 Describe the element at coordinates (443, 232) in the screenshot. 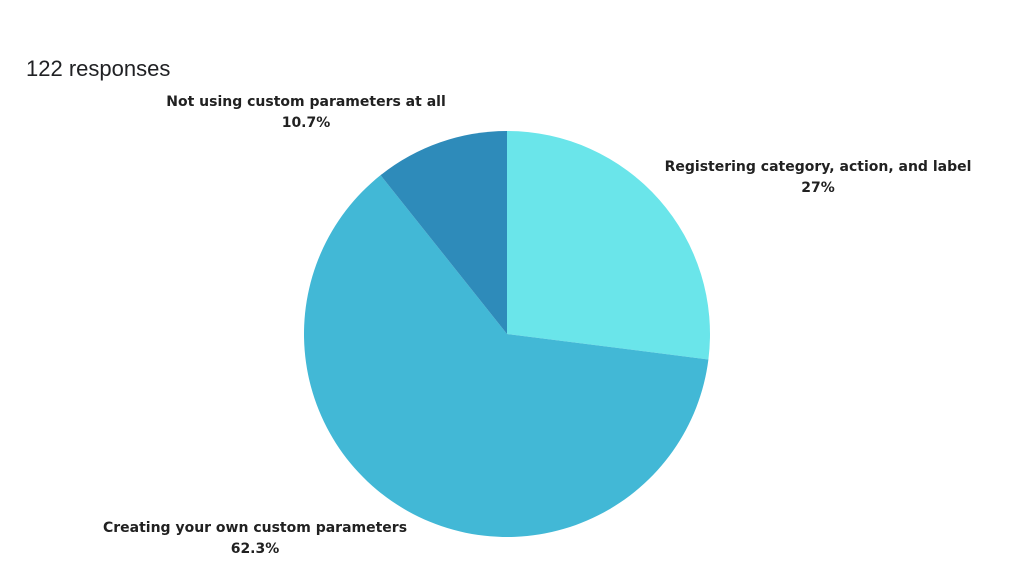

I see `slice-not-using` at that location.